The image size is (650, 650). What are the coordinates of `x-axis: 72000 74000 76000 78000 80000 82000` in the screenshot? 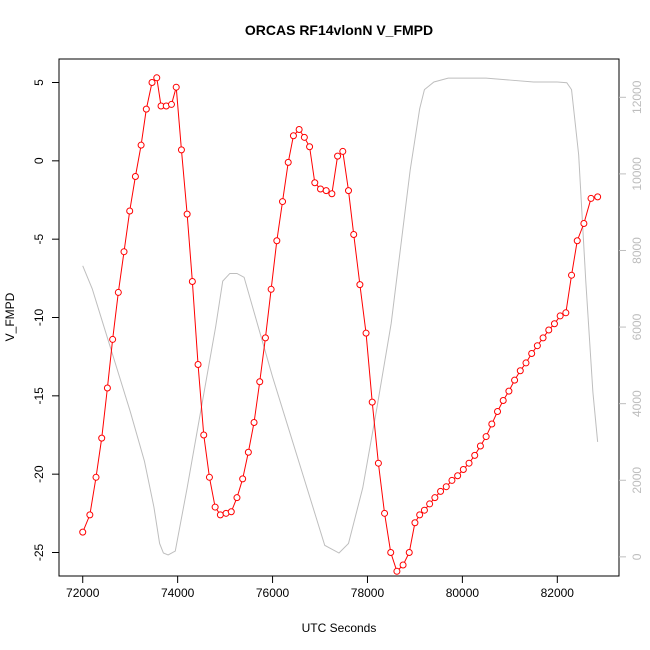 It's located at (320, 588).